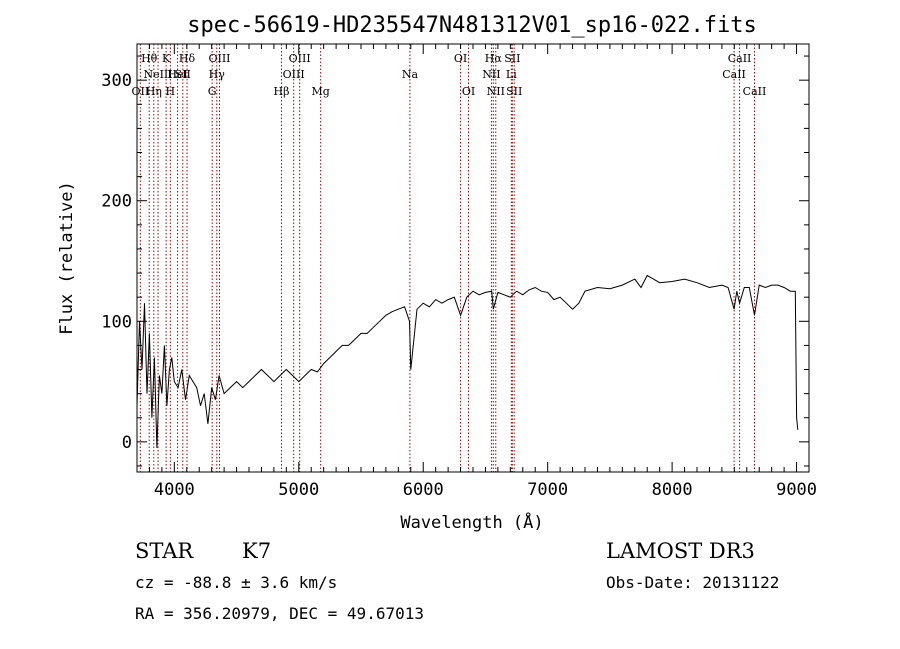 The height and width of the screenshot is (649, 900). I want to click on object-subclass: K7, so click(256, 551).